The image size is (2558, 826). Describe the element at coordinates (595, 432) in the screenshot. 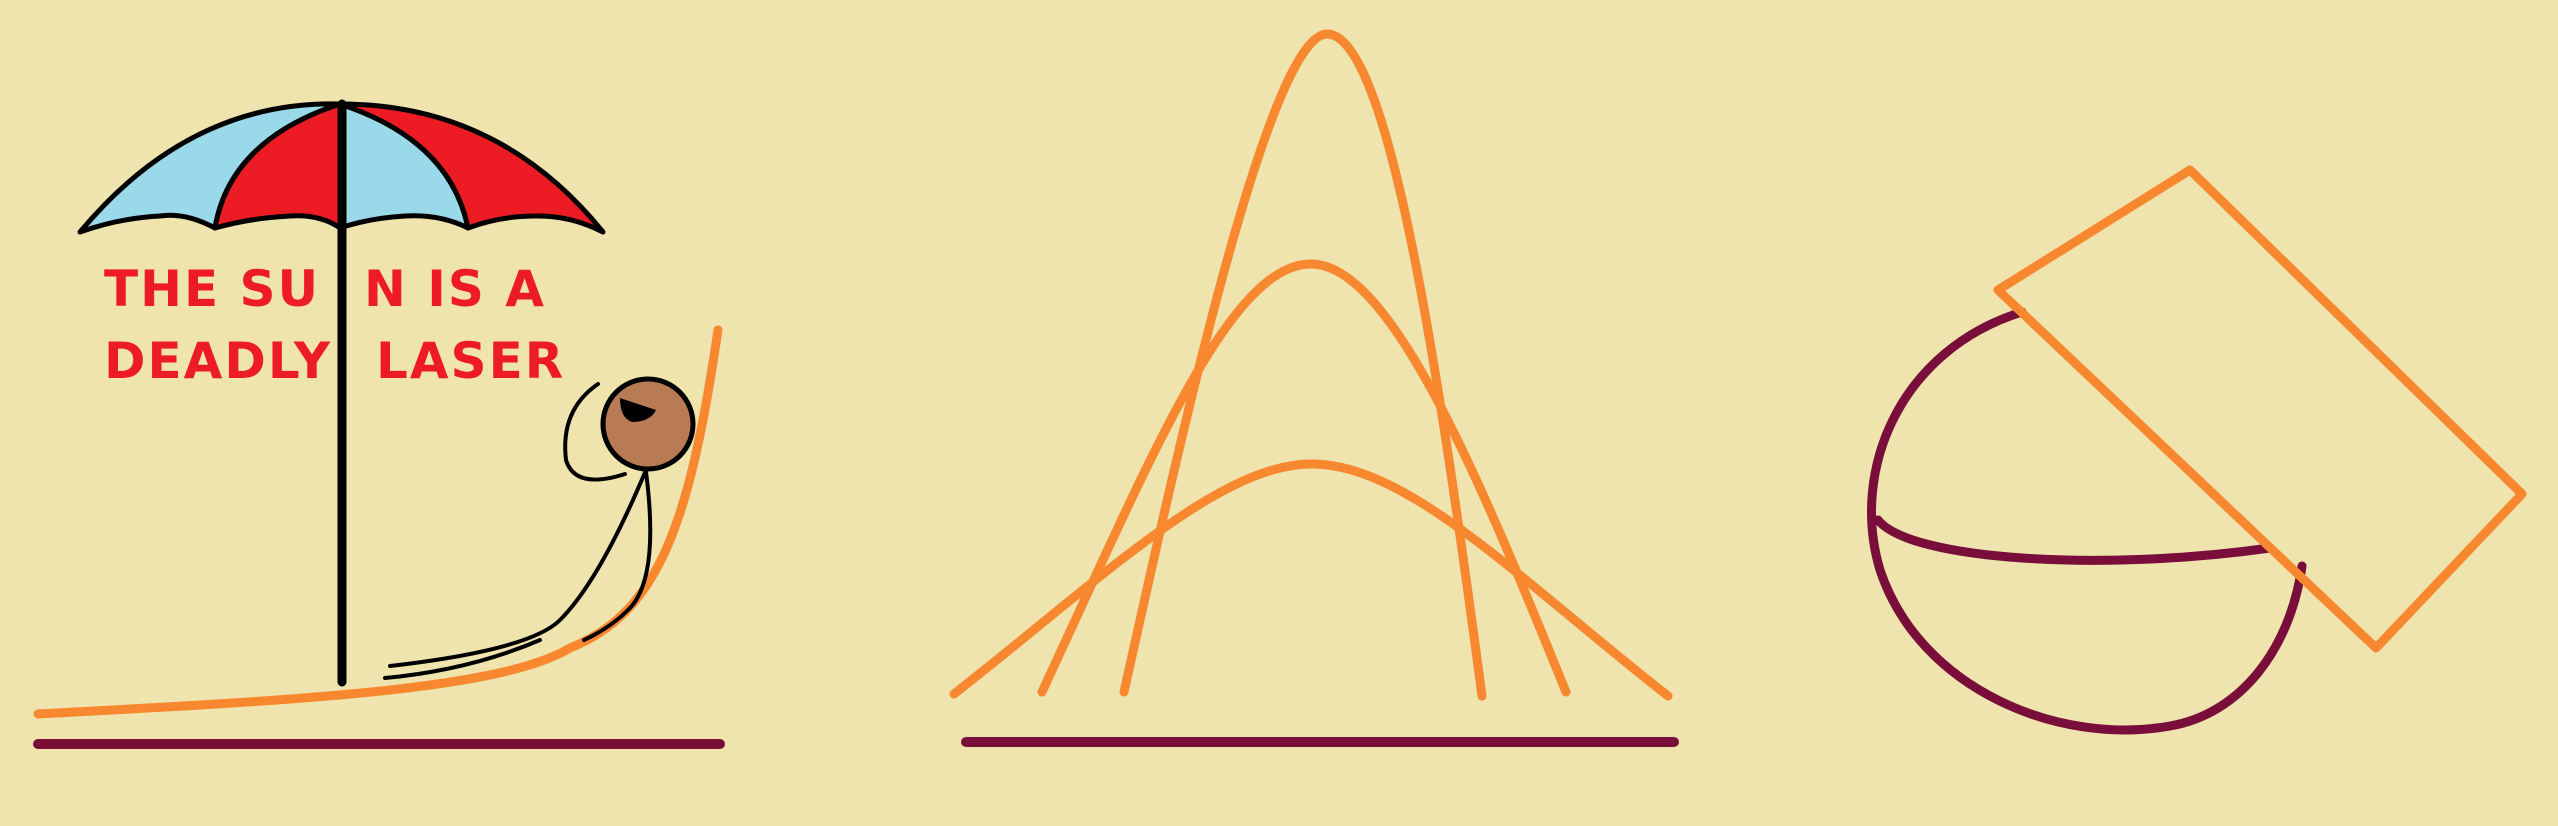

I see `figure-arm` at that location.